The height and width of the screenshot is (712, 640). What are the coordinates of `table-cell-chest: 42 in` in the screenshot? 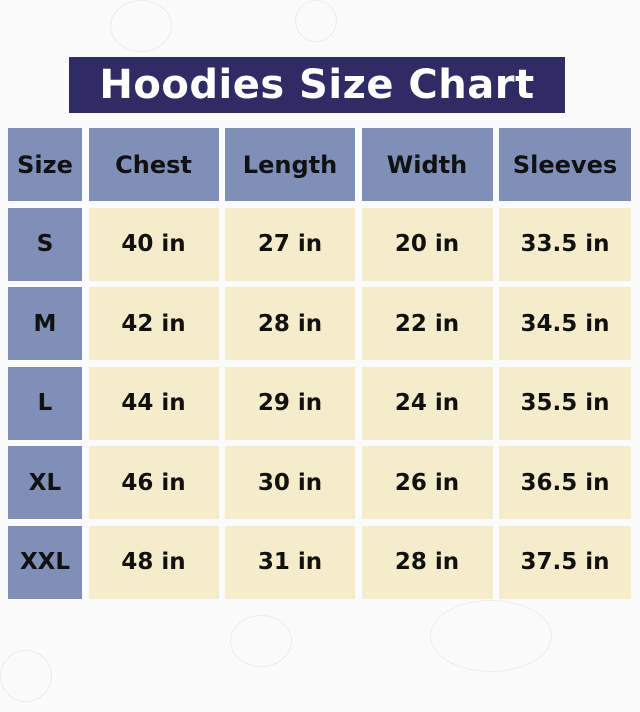 It's located at (153, 323).